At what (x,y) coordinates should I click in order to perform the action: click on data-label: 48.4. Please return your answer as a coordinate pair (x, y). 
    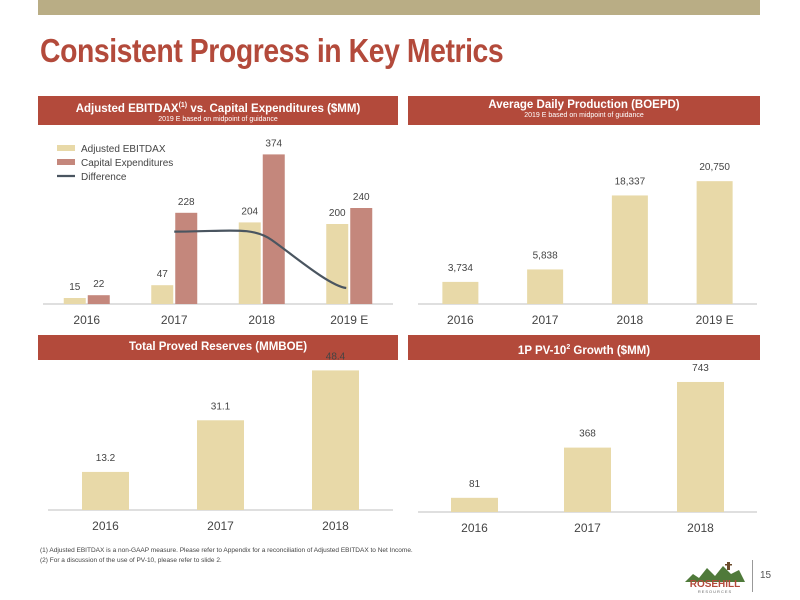
    Looking at the image, I should click on (336, 356).